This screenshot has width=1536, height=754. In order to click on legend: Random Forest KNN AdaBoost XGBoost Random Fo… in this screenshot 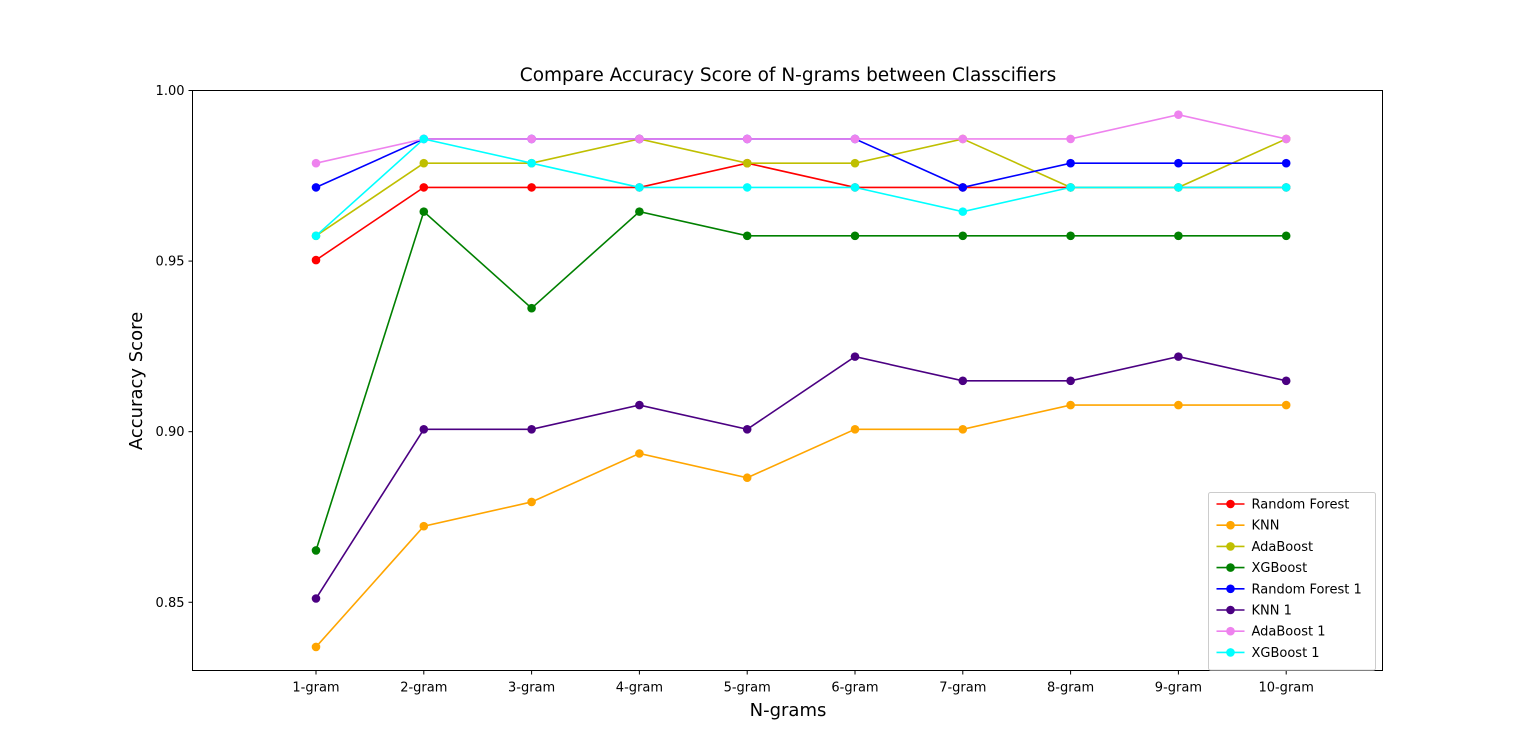, I will do `click(1292, 581)`.